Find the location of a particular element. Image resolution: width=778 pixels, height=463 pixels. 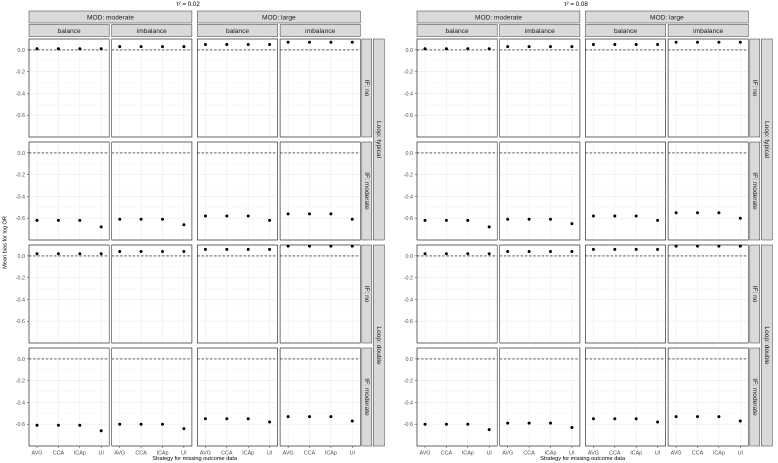

col-strip-sub-label: balance is located at coordinates (237, 31).